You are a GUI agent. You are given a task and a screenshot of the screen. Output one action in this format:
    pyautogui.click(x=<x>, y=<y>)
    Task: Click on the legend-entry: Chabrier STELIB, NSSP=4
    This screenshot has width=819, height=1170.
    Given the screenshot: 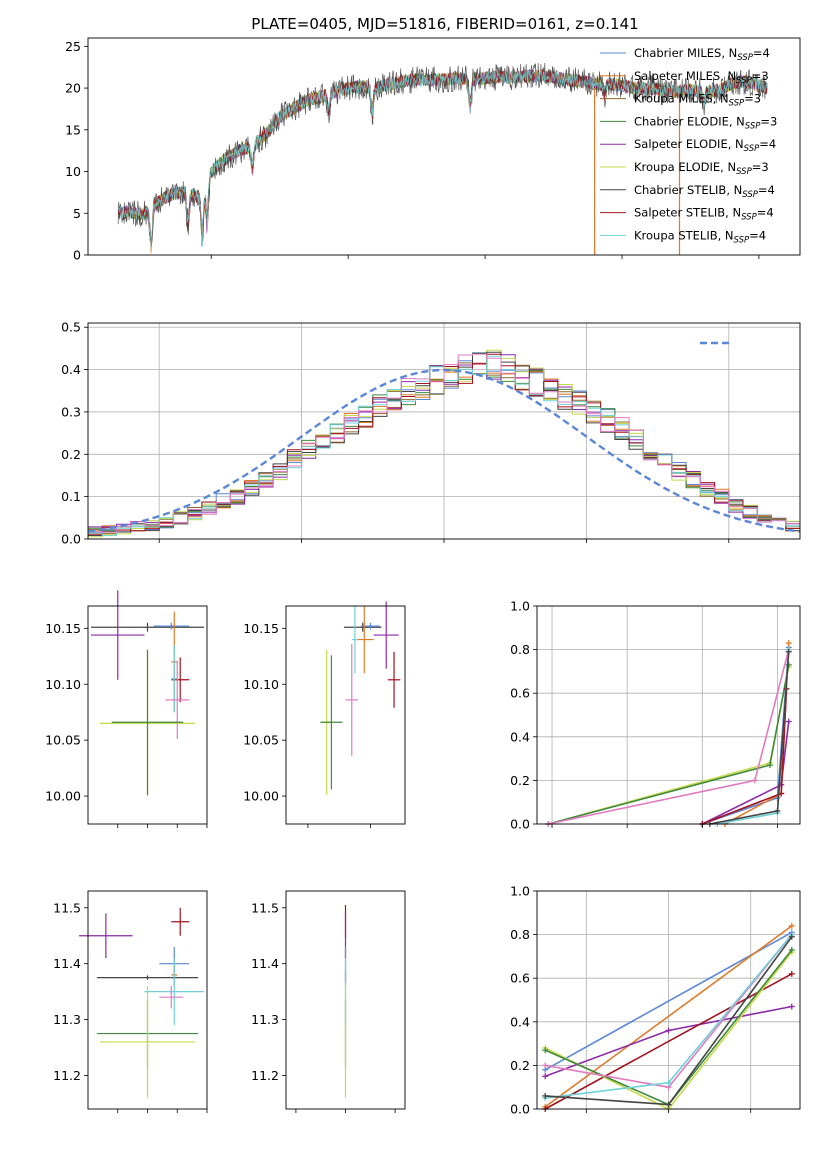 What is the action you would take?
    pyautogui.click(x=704, y=191)
    